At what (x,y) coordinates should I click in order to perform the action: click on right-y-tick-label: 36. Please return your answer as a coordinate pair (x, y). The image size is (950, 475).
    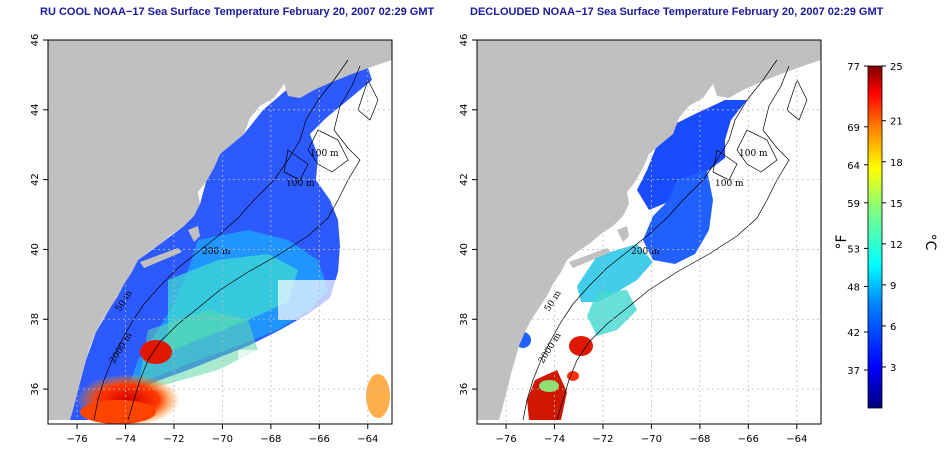
    Looking at the image, I should click on (464, 389).